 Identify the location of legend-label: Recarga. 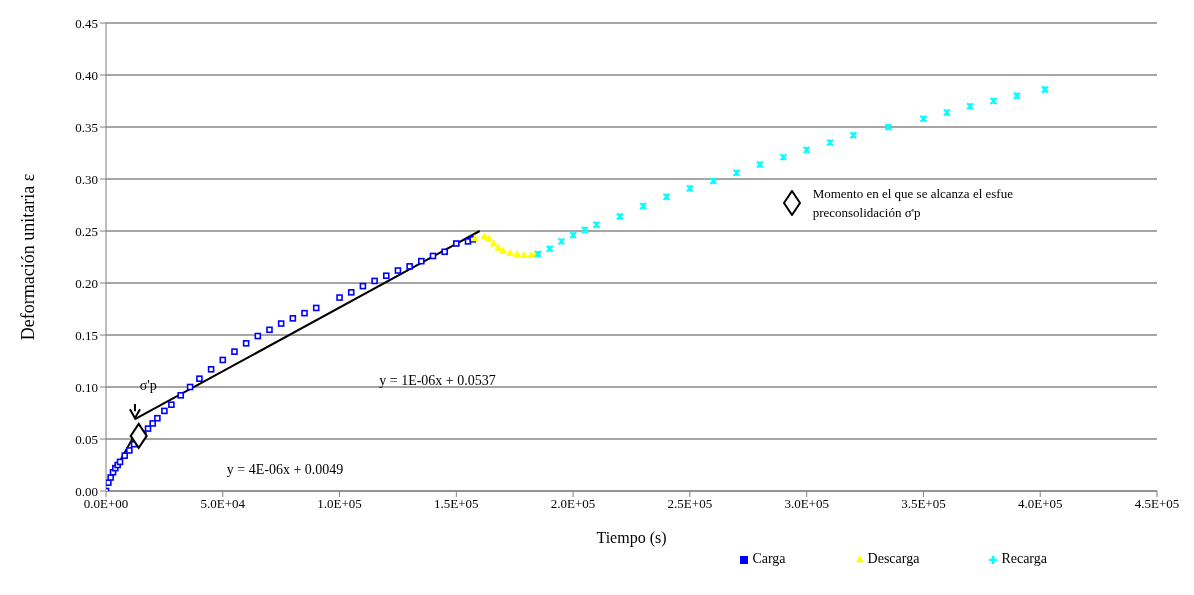
(1024, 558).